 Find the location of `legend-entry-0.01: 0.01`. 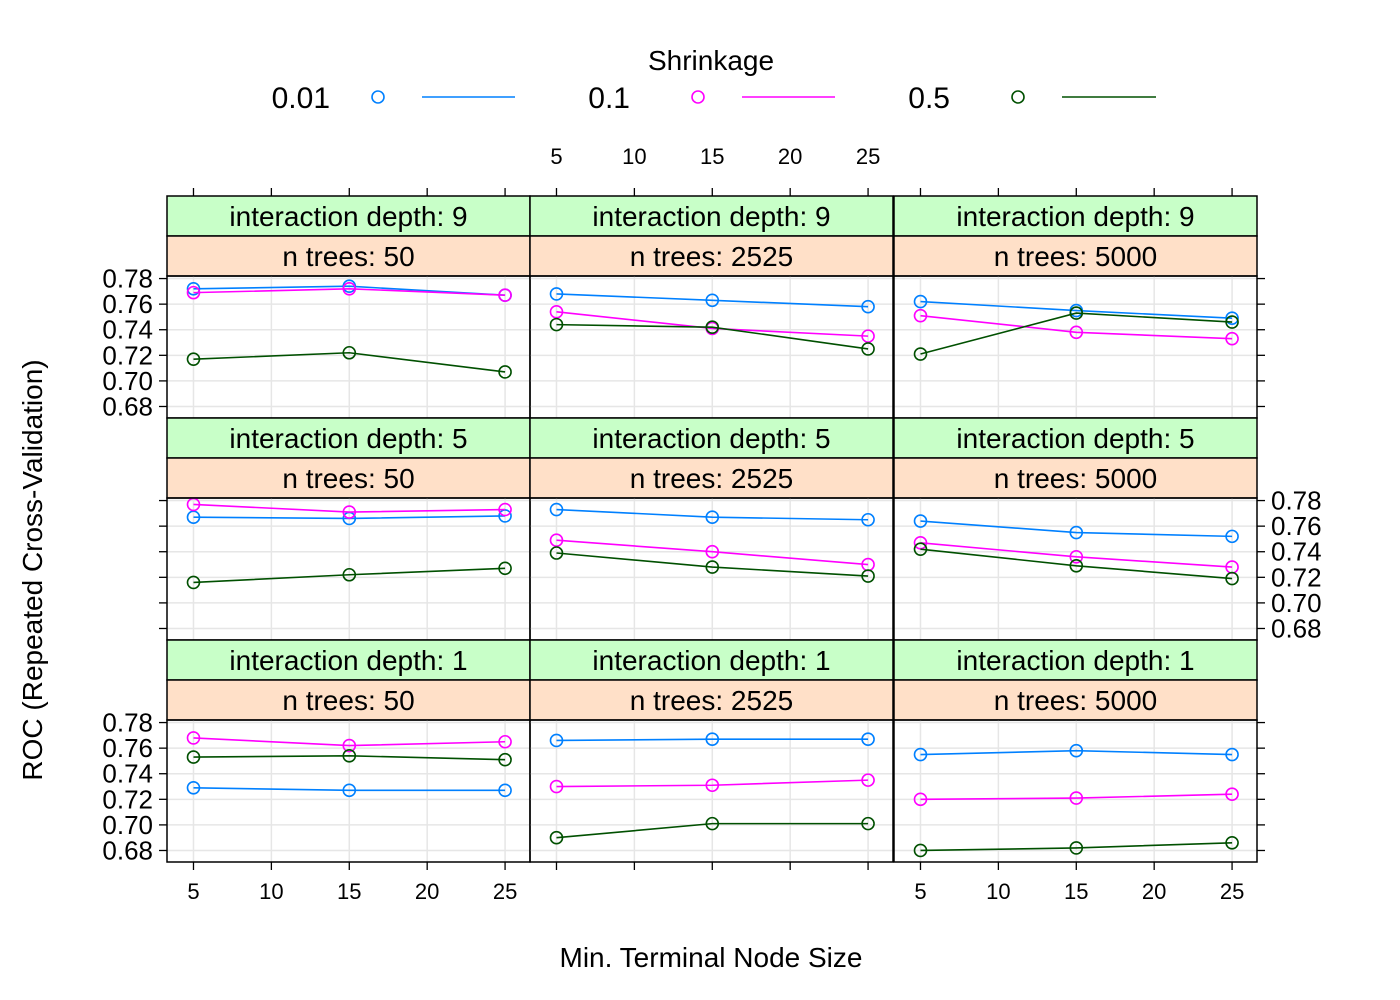

legend-entry-0.01: 0.01 is located at coordinates (393, 98).